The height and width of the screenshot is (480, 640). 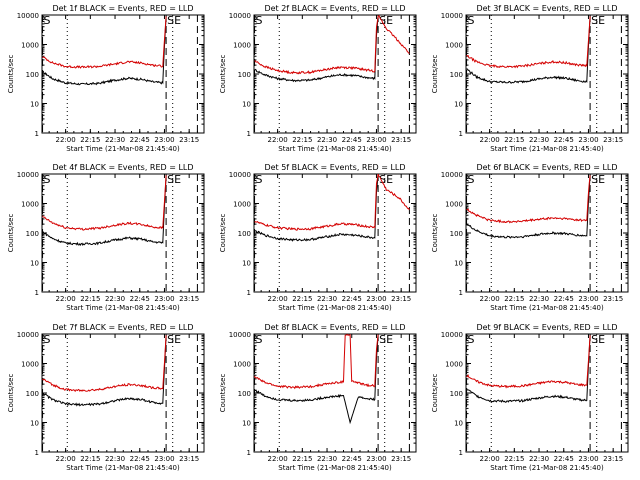 I want to click on panel-title: Det 3f BLACK = Events, RED = LLD, so click(x=546, y=8).